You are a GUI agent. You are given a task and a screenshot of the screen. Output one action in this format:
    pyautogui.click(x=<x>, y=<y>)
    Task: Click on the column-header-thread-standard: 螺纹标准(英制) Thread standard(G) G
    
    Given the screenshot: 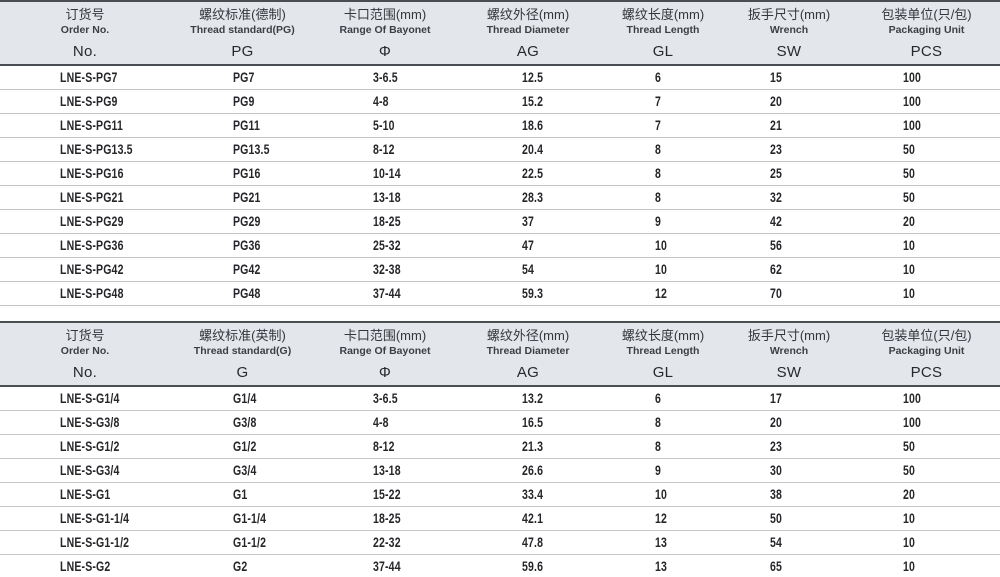 What is the action you would take?
    pyautogui.click(x=242, y=354)
    